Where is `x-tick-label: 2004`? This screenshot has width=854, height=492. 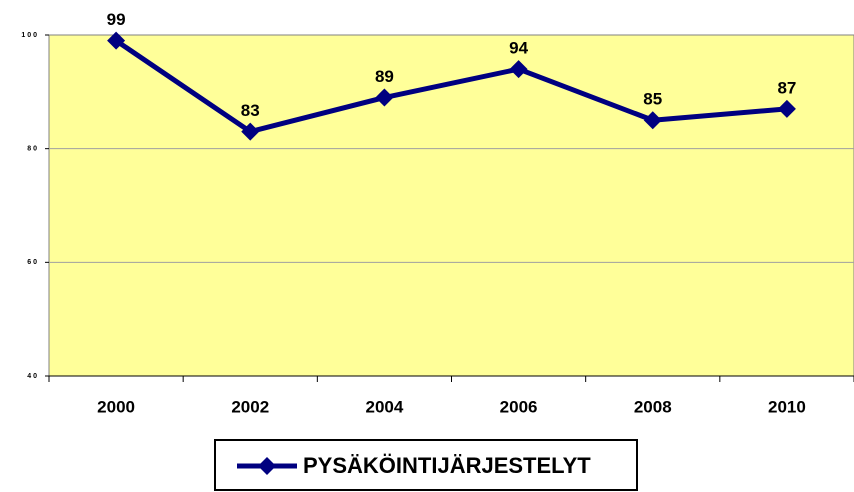
x-tick-label: 2004 is located at coordinates (385, 406).